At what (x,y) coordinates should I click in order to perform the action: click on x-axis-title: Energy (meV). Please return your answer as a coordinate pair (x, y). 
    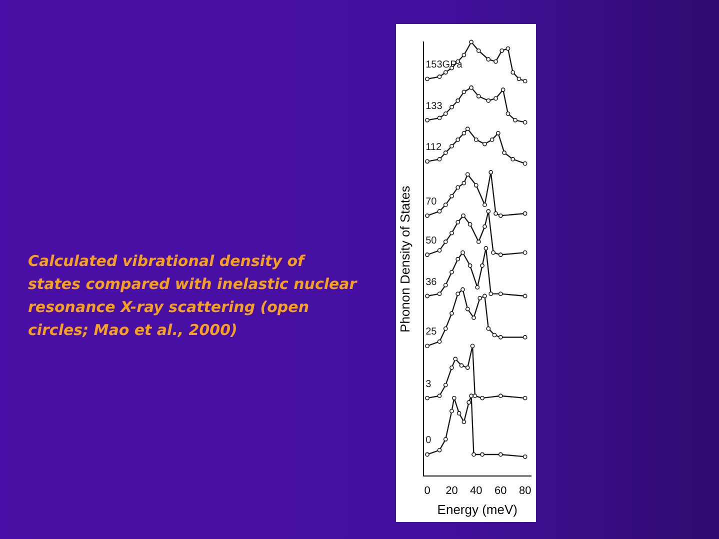
    Looking at the image, I should click on (477, 509).